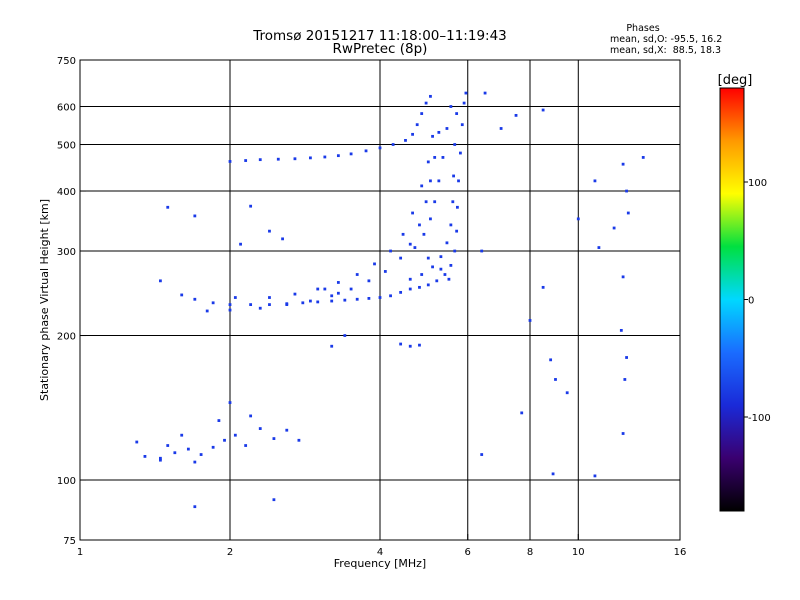 The height and width of the screenshot is (600, 800). Describe the element at coordinates (66, 252) in the screenshot. I see `y-tick-label: 300` at that location.